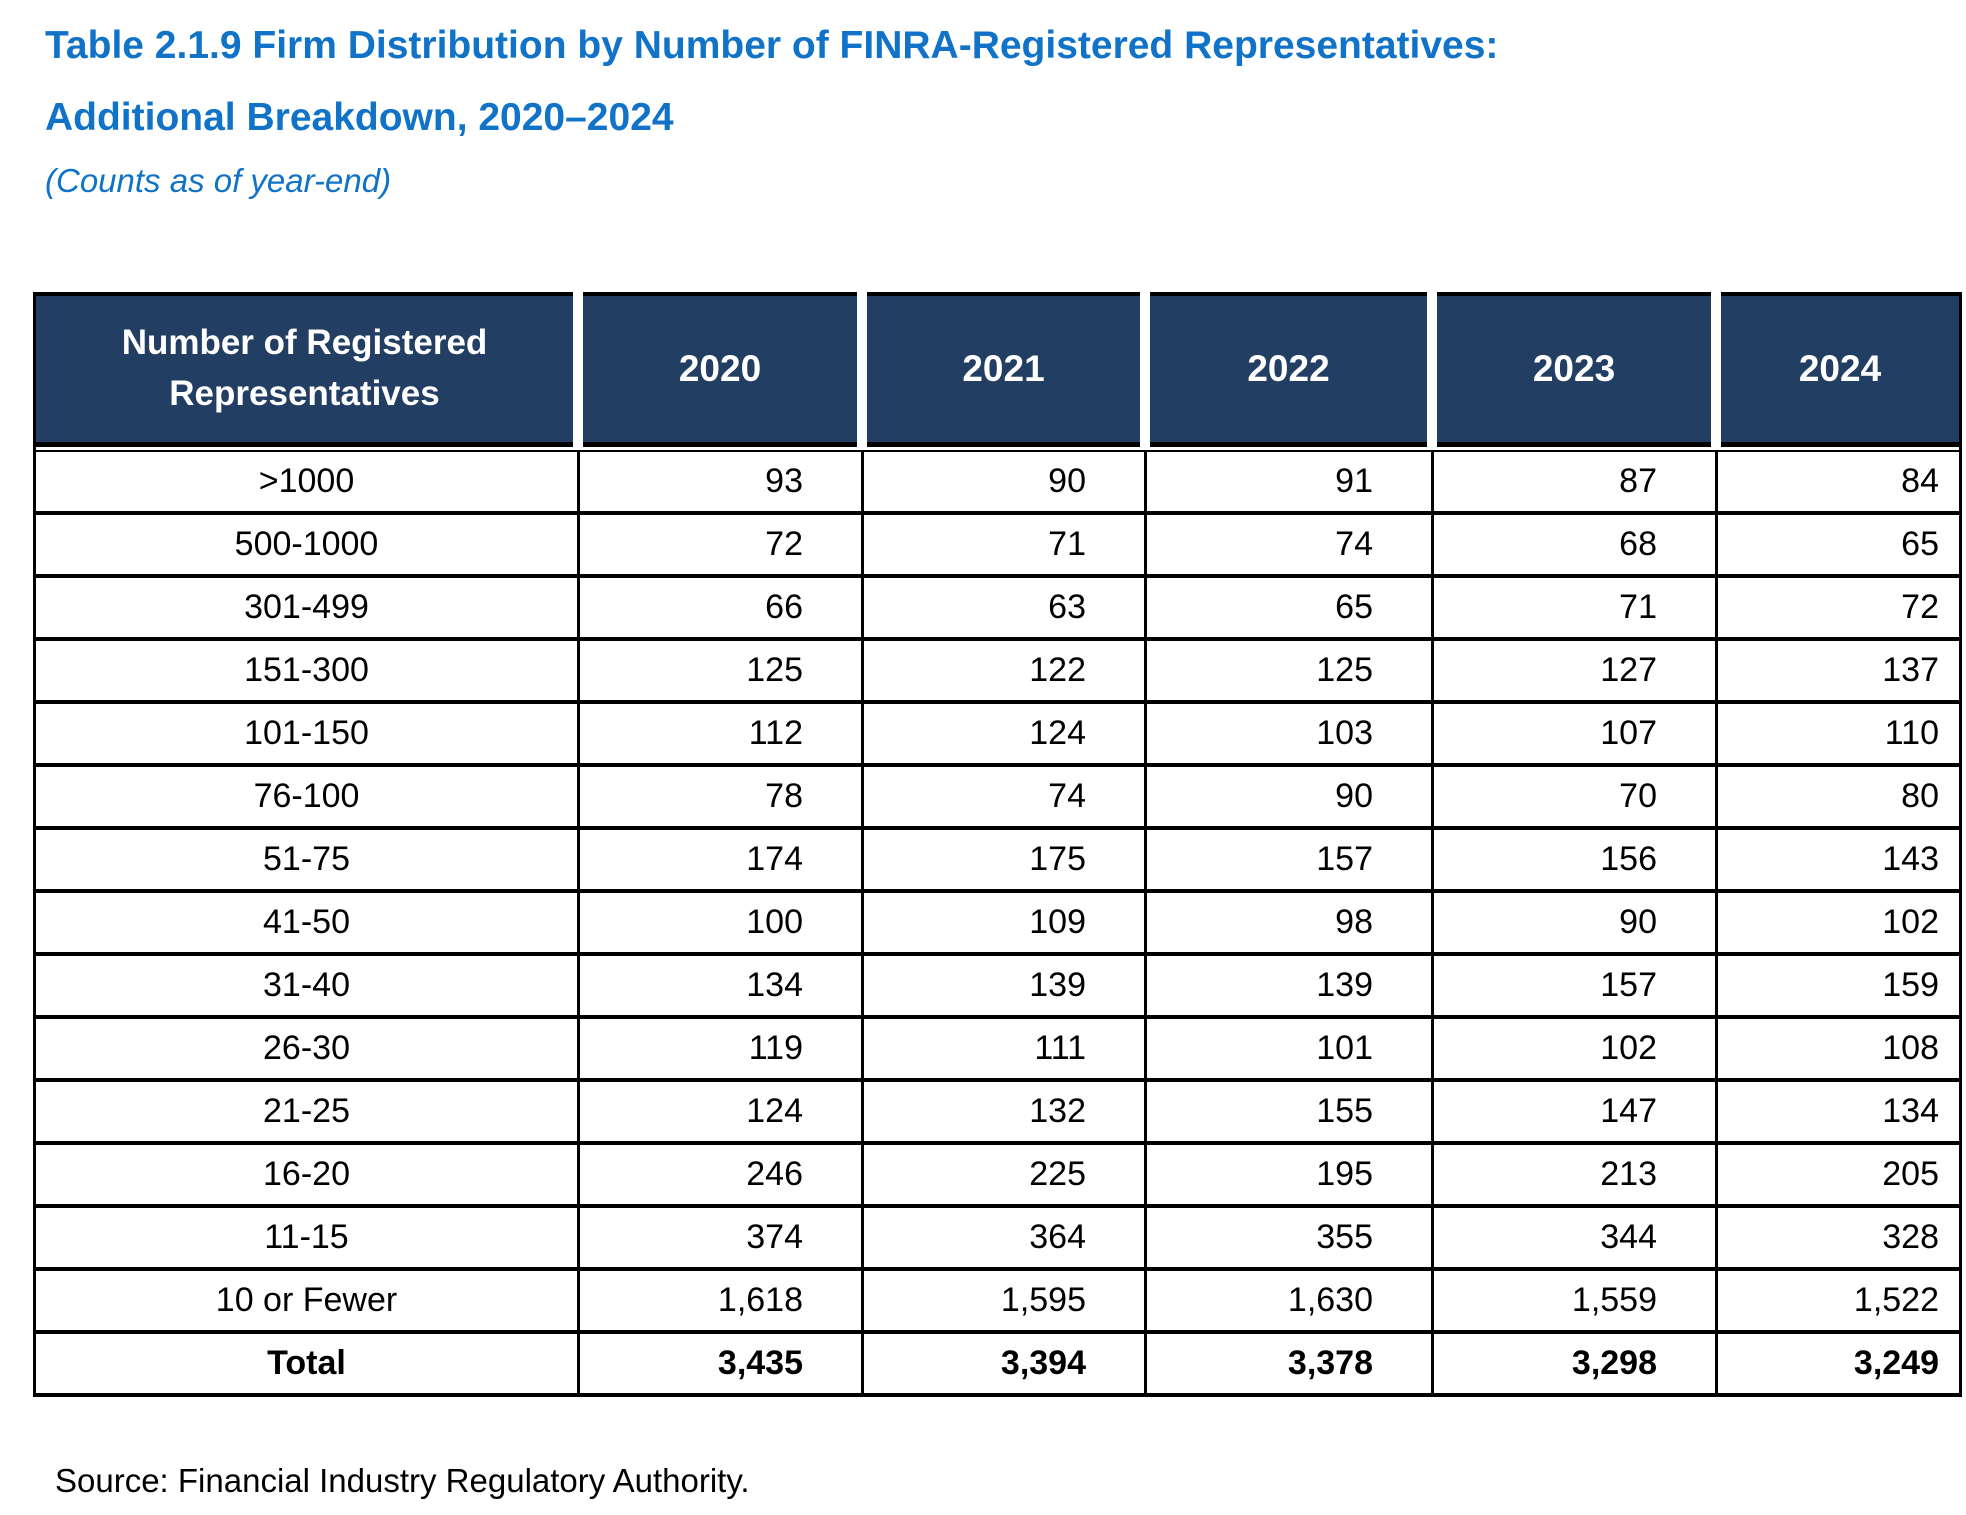 This screenshot has width=1966, height=1515. Describe the element at coordinates (722, 1363) in the screenshot. I see `cell-2020: 3,435` at that location.